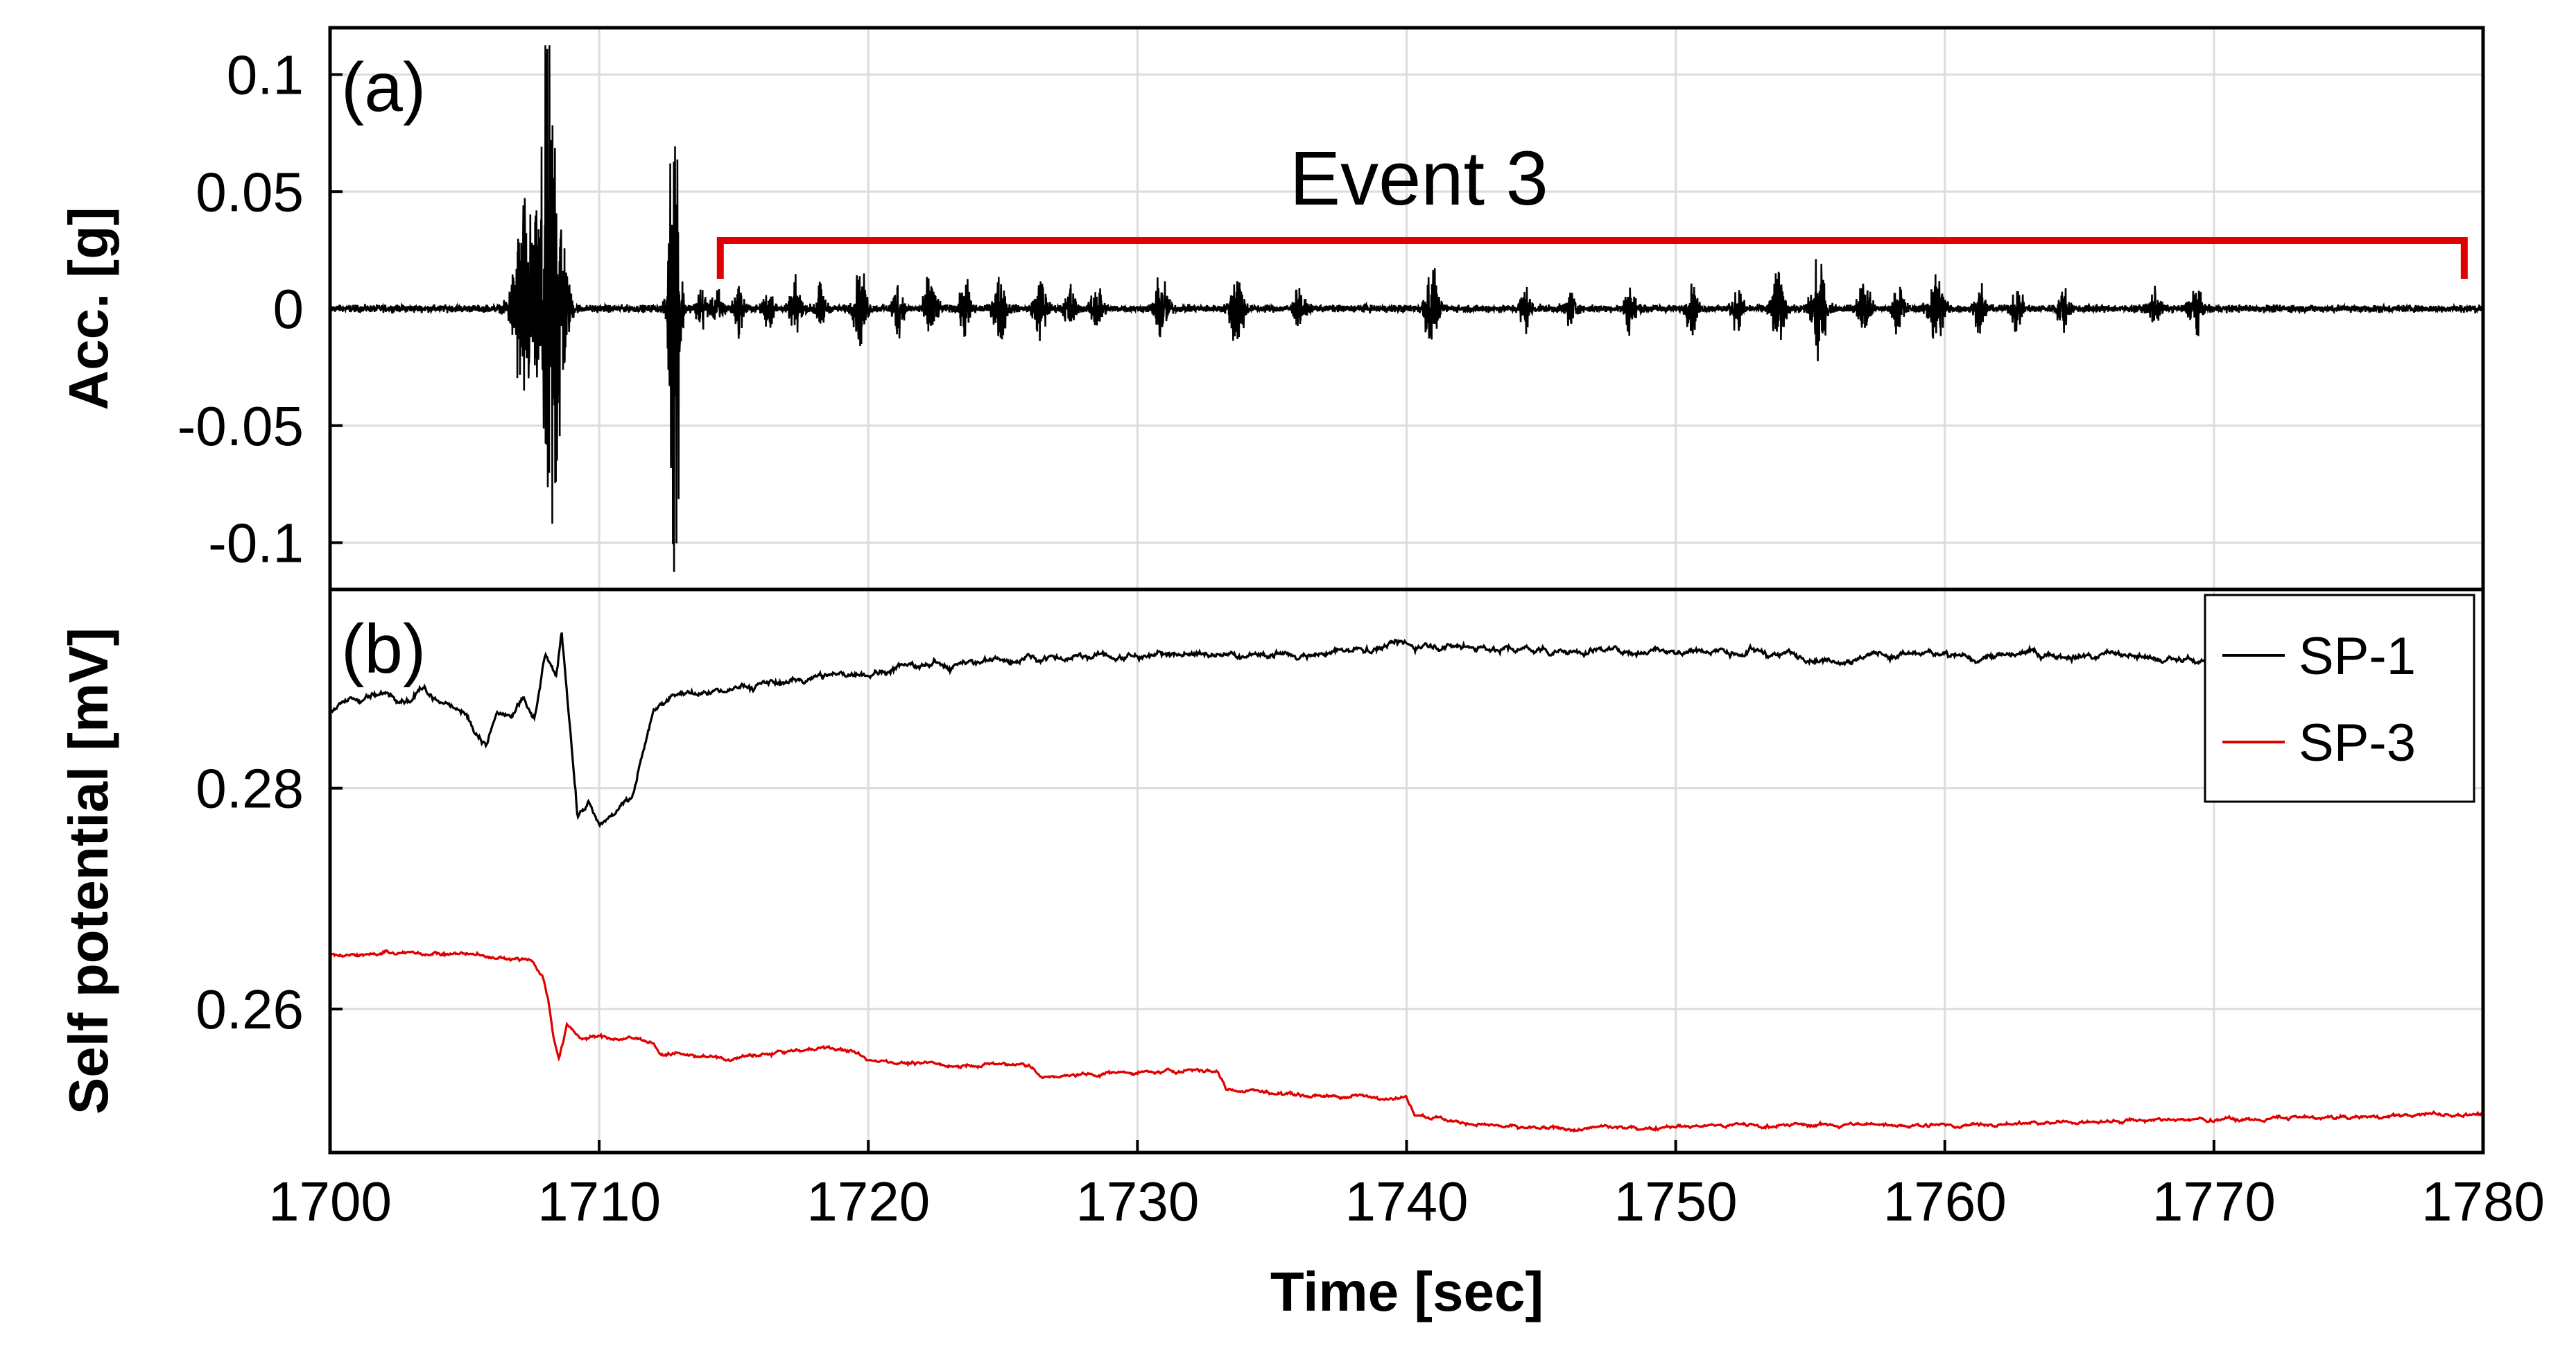  What do you see at coordinates (383, 649) in the screenshot?
I see `panel-b-label: (b)` at bounding box center [383, 649].